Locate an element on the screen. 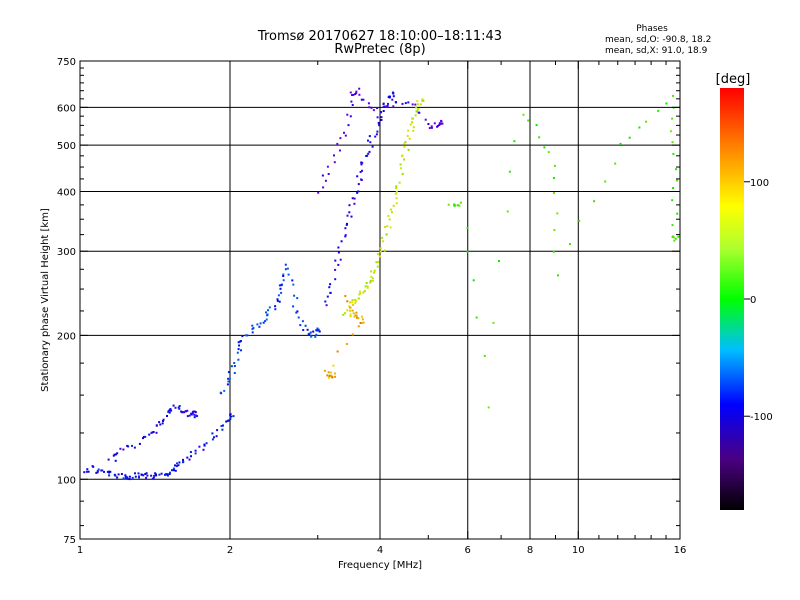  x-tick-label: 1 is located at coordinates (80, 550).